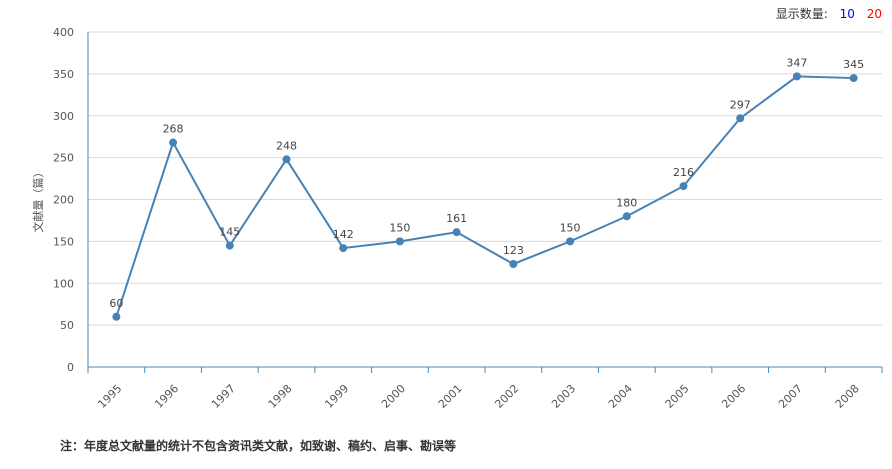 Image resolution: width=892 pixels, height=469 pixels. Describe the element at coordinates (513, 250) in the screenshot. I see `data-label-2002: 123` at that location.